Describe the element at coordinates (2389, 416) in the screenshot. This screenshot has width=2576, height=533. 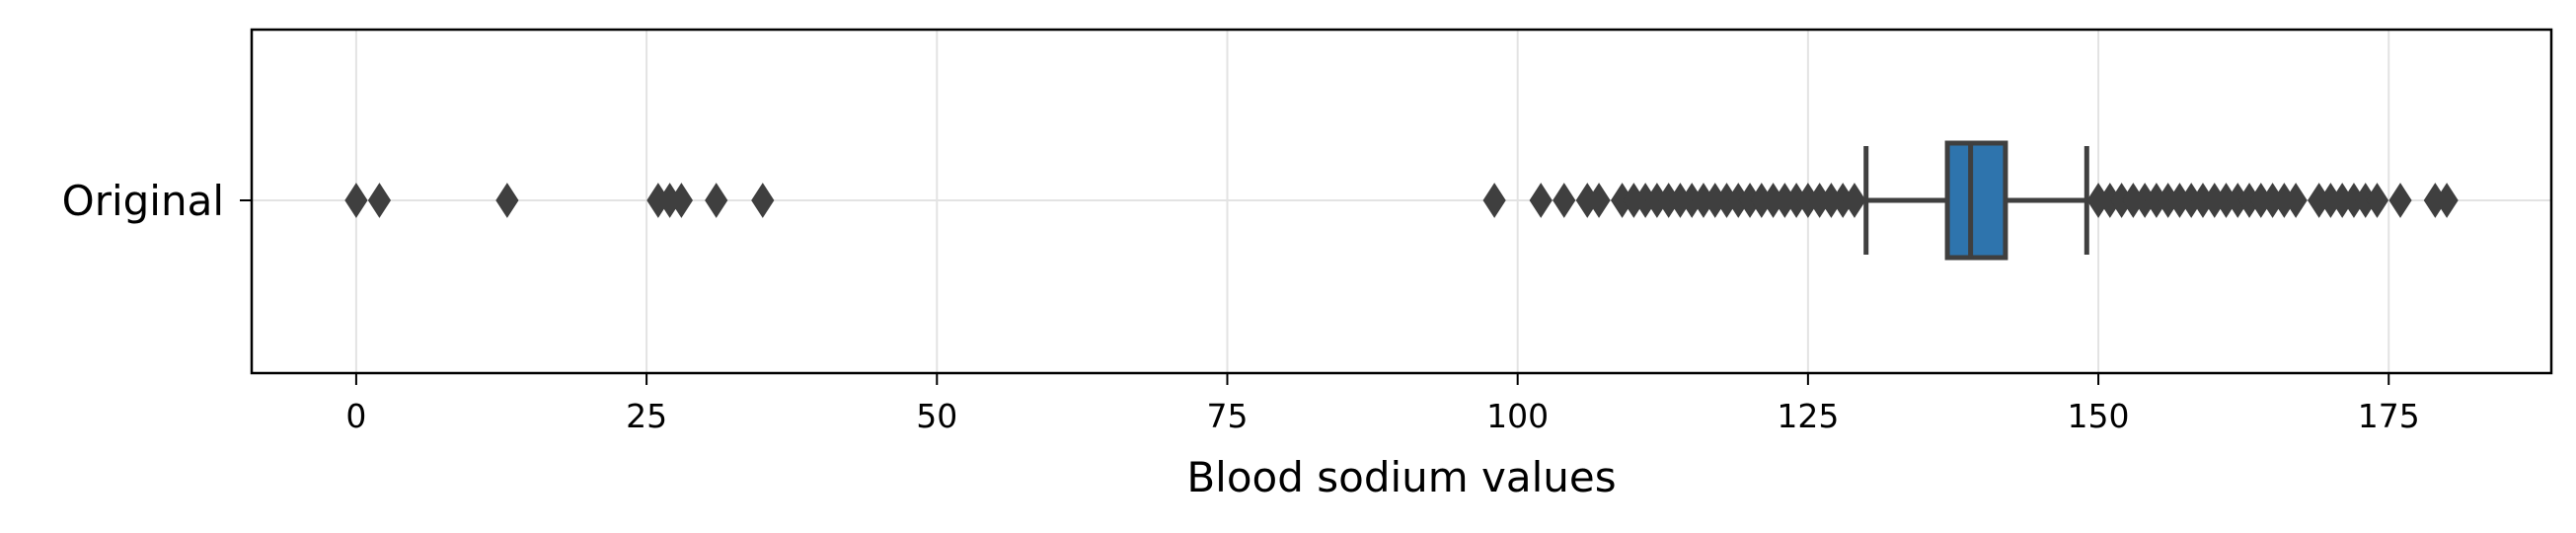
I see `x-tick-label: 175` at that location.